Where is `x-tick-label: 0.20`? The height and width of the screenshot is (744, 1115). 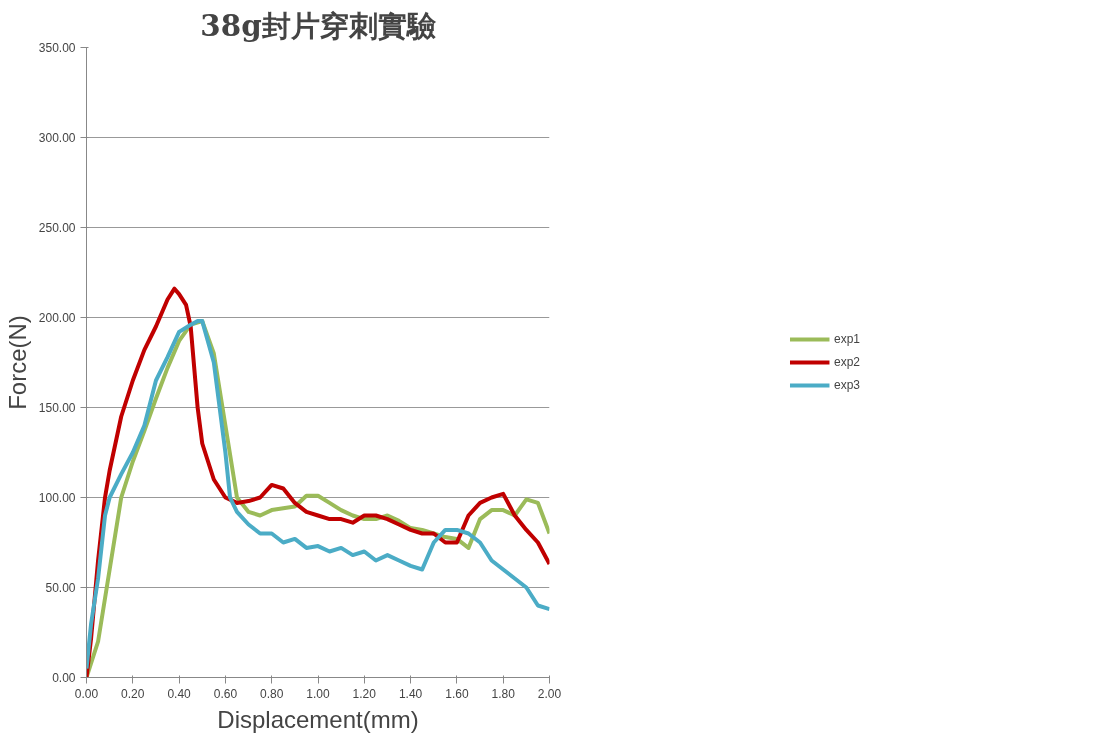 x-tick-label: 0.20 is located at coordinates (133, 693).